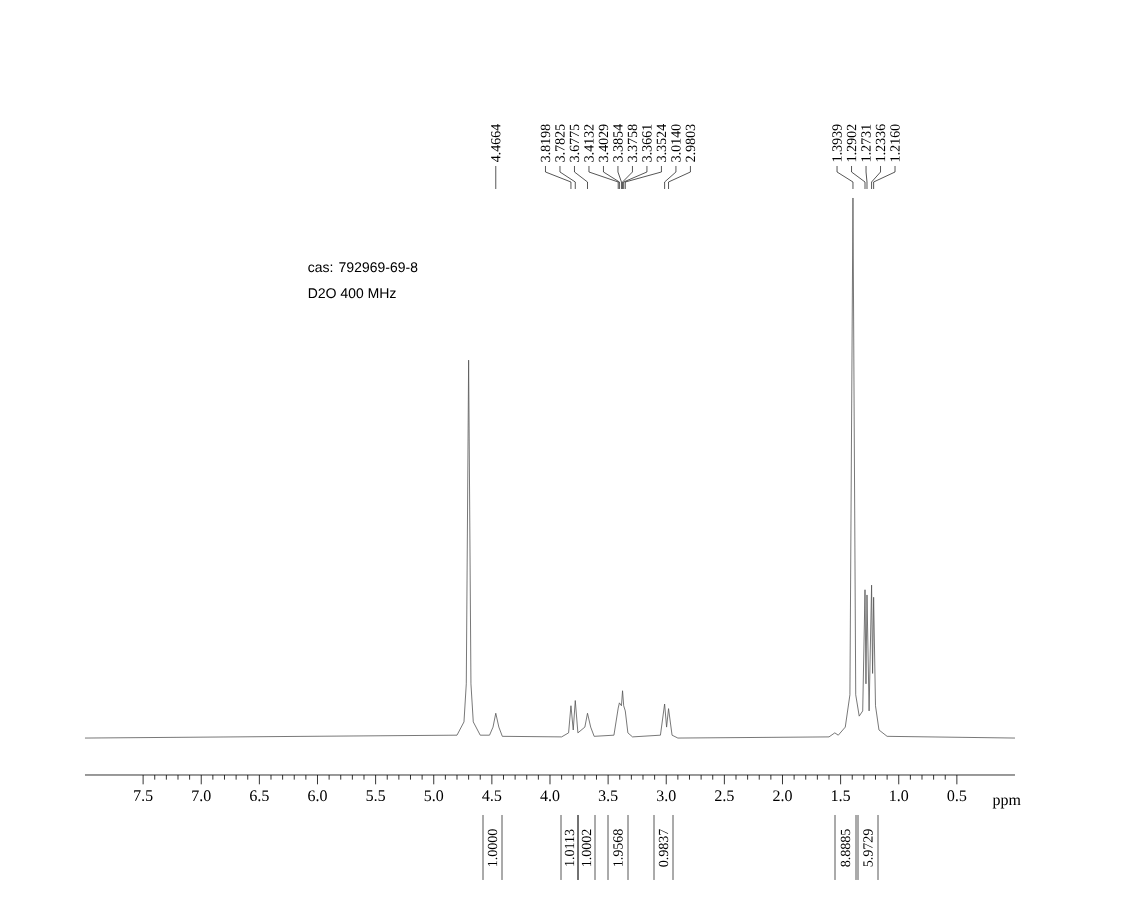 This screenshot has width=1124, height=906. Describe the element at coordinates (352, 293) in the screenshot. I see `text: D2O 400 MHz` at that location.